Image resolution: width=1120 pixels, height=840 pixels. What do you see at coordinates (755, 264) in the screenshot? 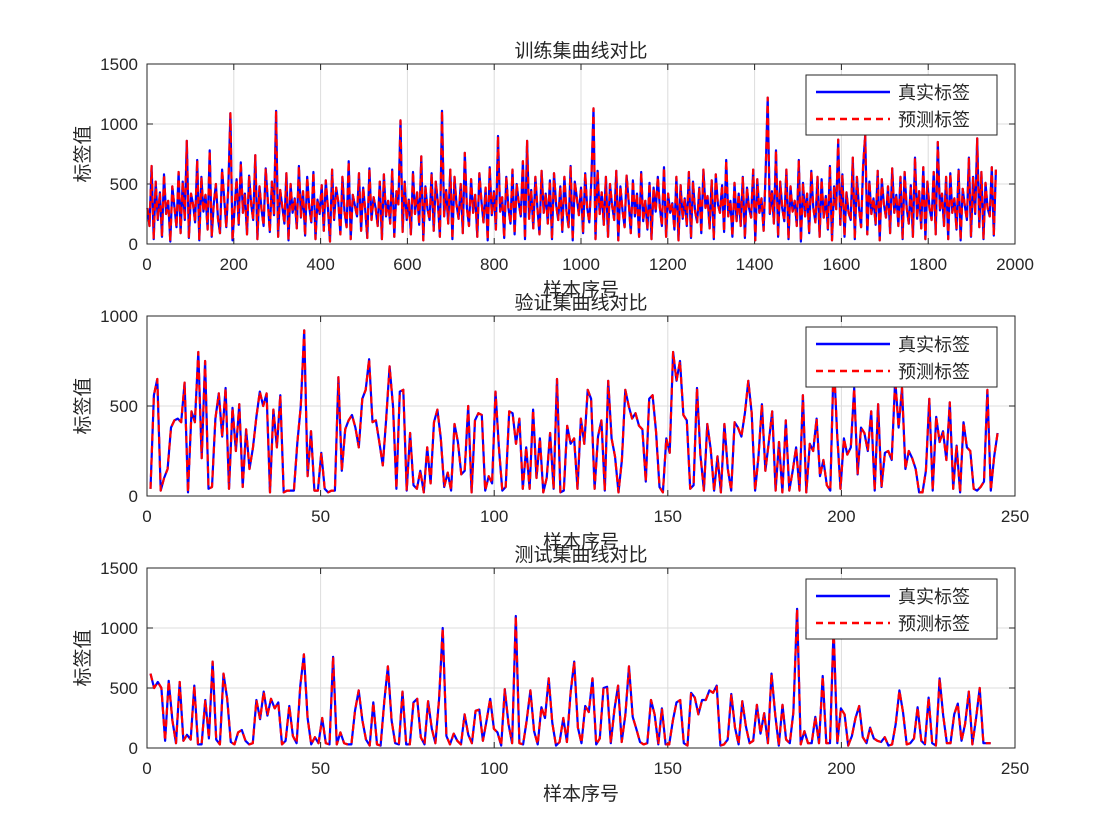
I see `x-tick-label: 1400` at bounding box center [755, 264].